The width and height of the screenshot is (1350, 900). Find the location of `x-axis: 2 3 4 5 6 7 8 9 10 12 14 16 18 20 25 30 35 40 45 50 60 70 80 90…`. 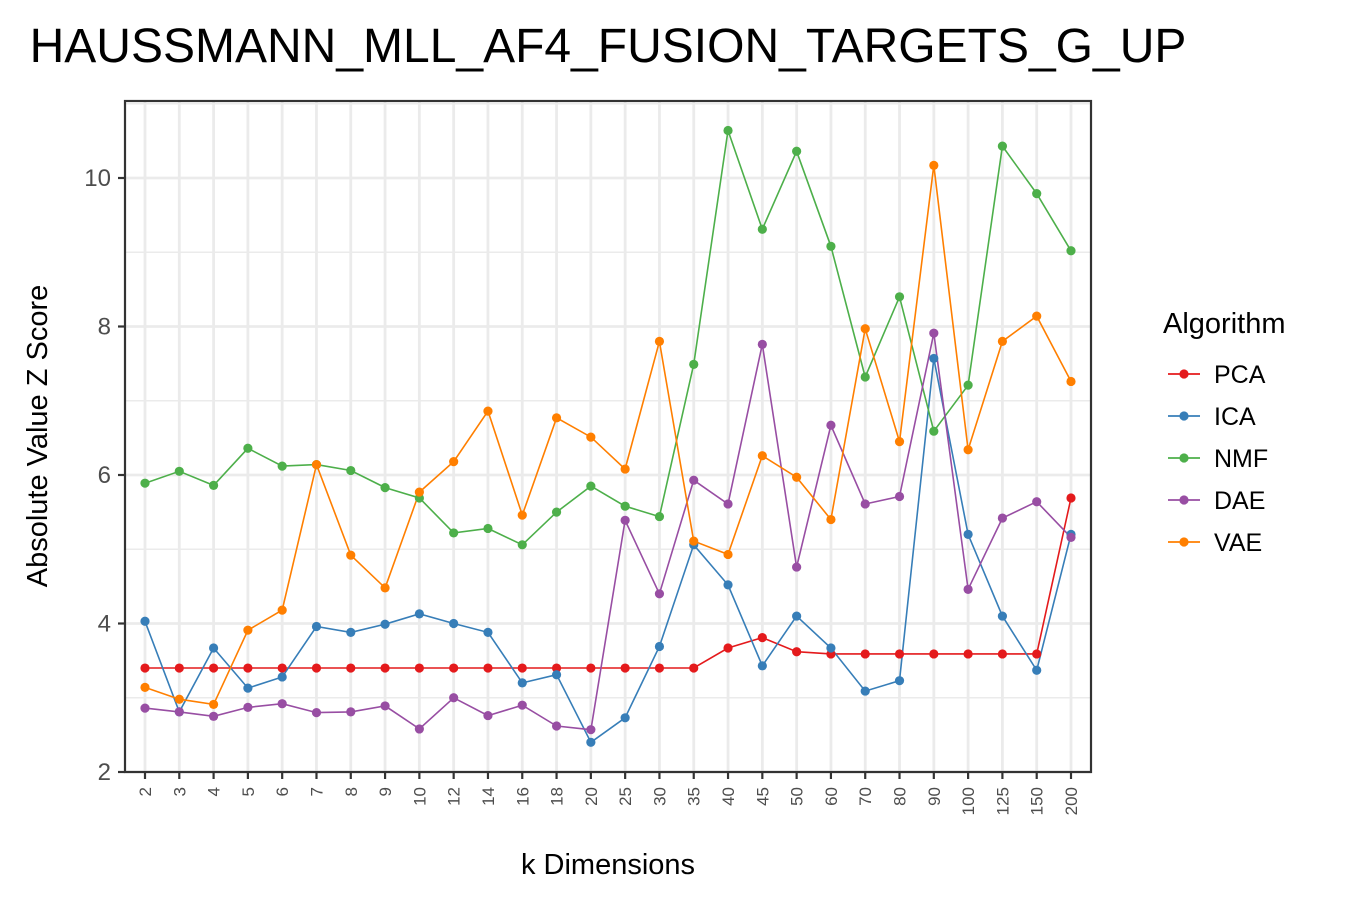

x-axis: 2 3 4 5 6 7 8 9 10 12 14 16 18 20 25 30 35 40 45 50 60 70 80 90… is located at coordinates (608, 793).